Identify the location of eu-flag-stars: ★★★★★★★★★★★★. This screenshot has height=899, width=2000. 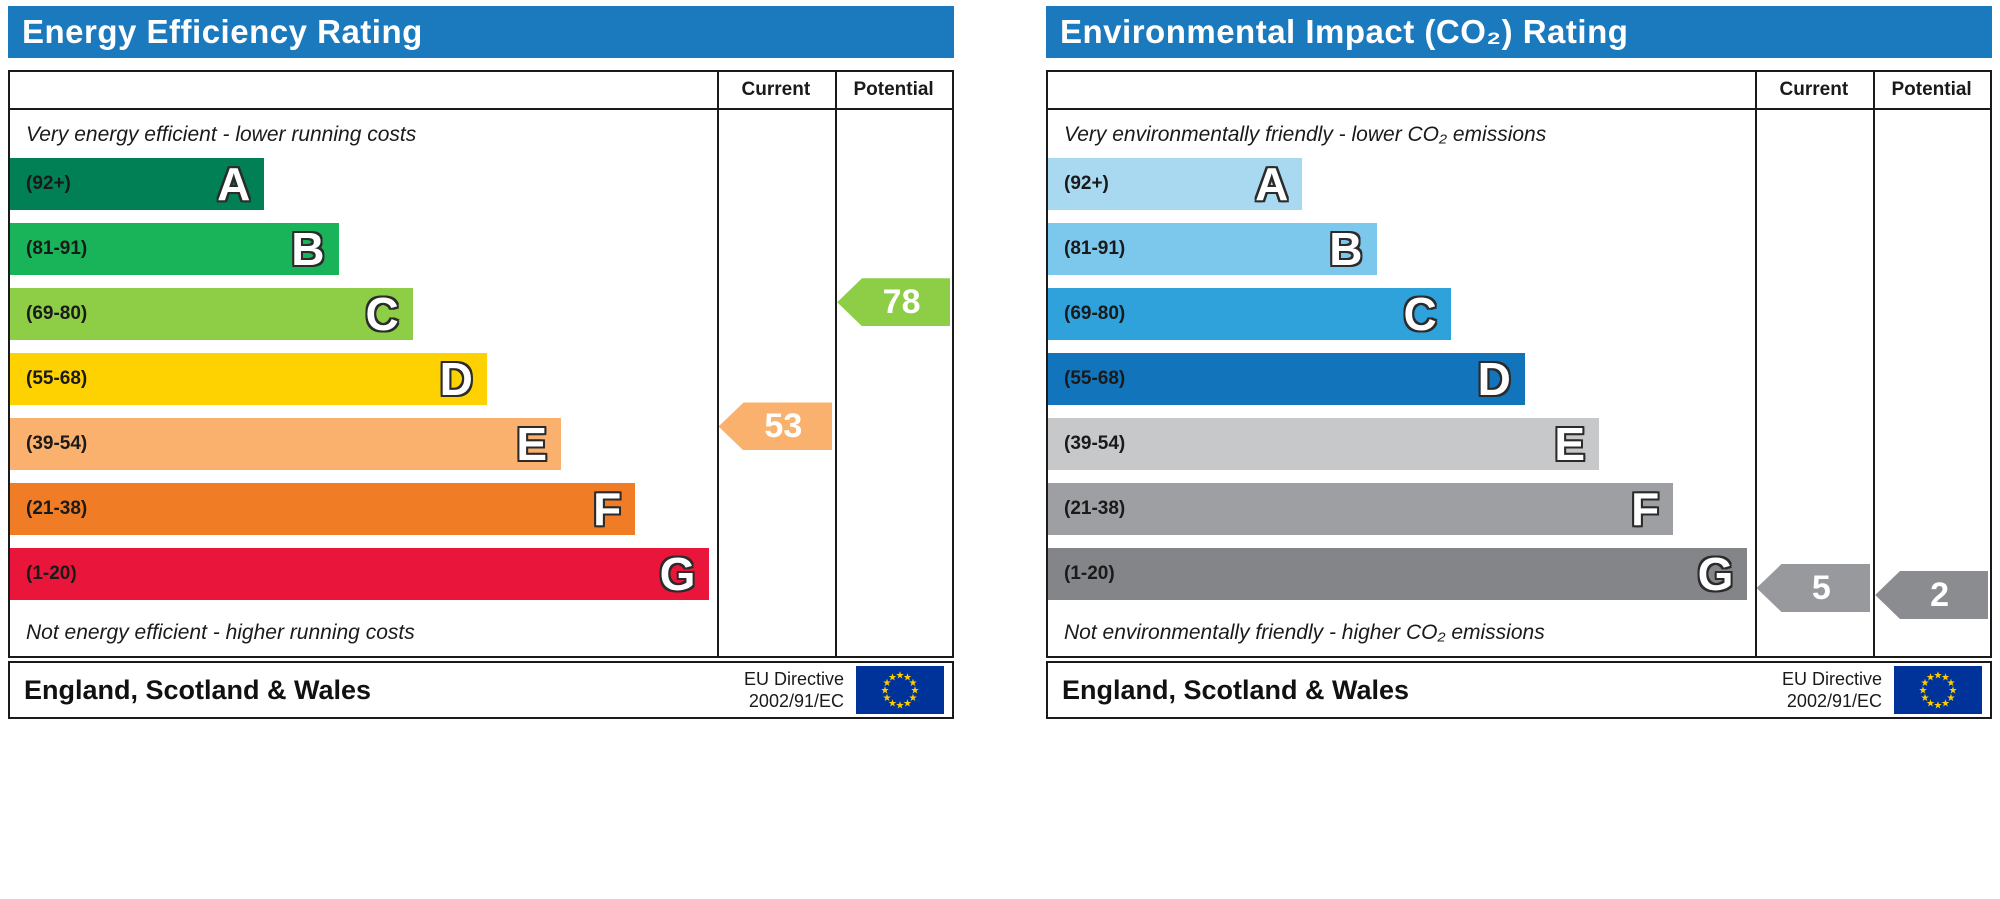
(900, 691).